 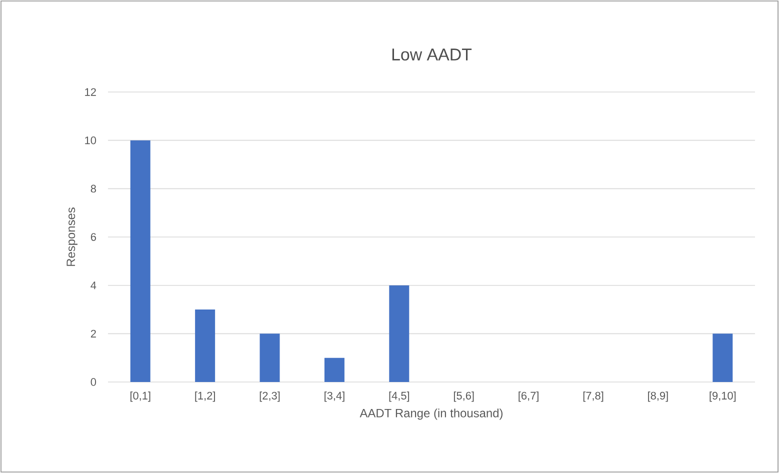 I want to click on x-tick-label: [7,8], so click(x=593, y=397).